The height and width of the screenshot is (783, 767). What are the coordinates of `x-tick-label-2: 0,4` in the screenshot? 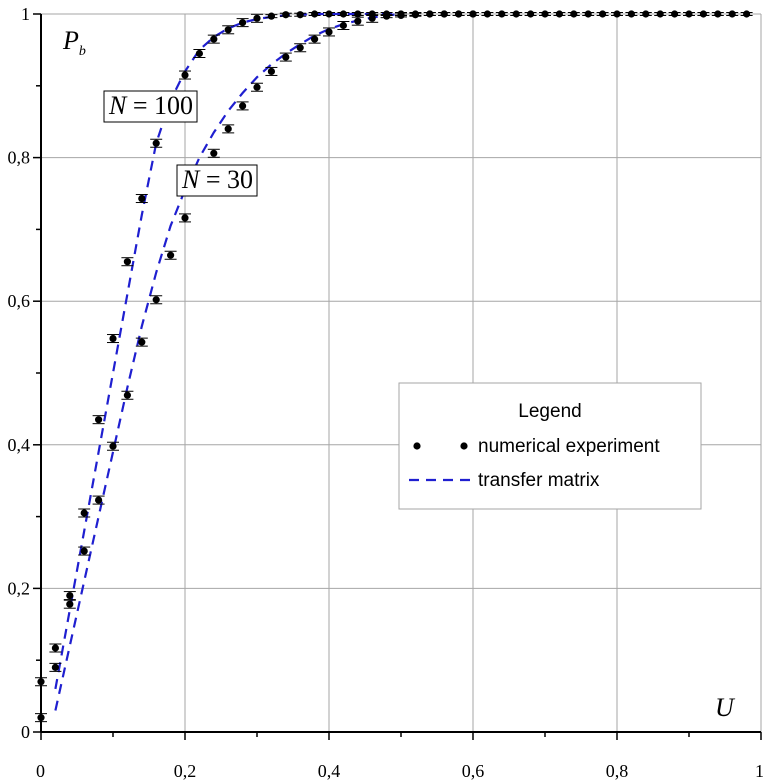 It's located at (329, 771).